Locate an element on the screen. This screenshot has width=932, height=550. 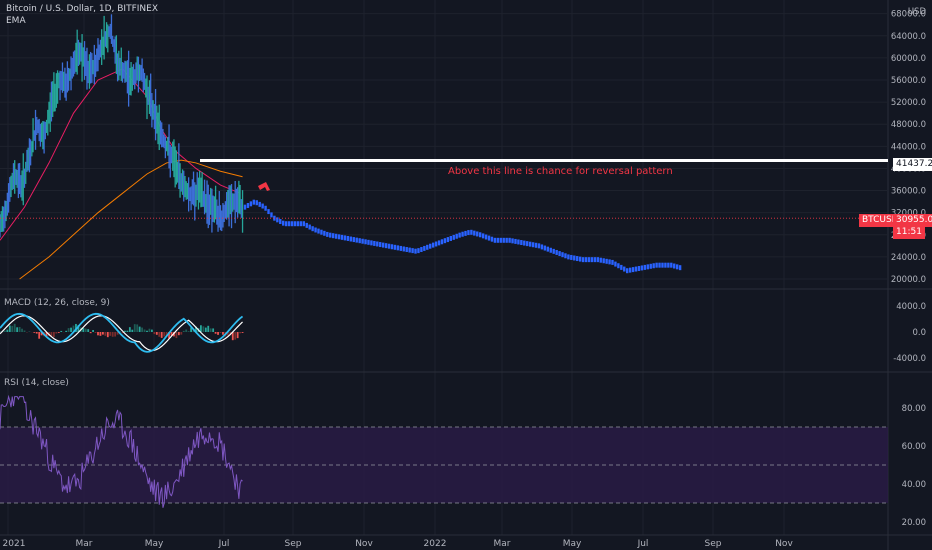
price-tick-label: 44000.0 is located at coordinates (908, 147).